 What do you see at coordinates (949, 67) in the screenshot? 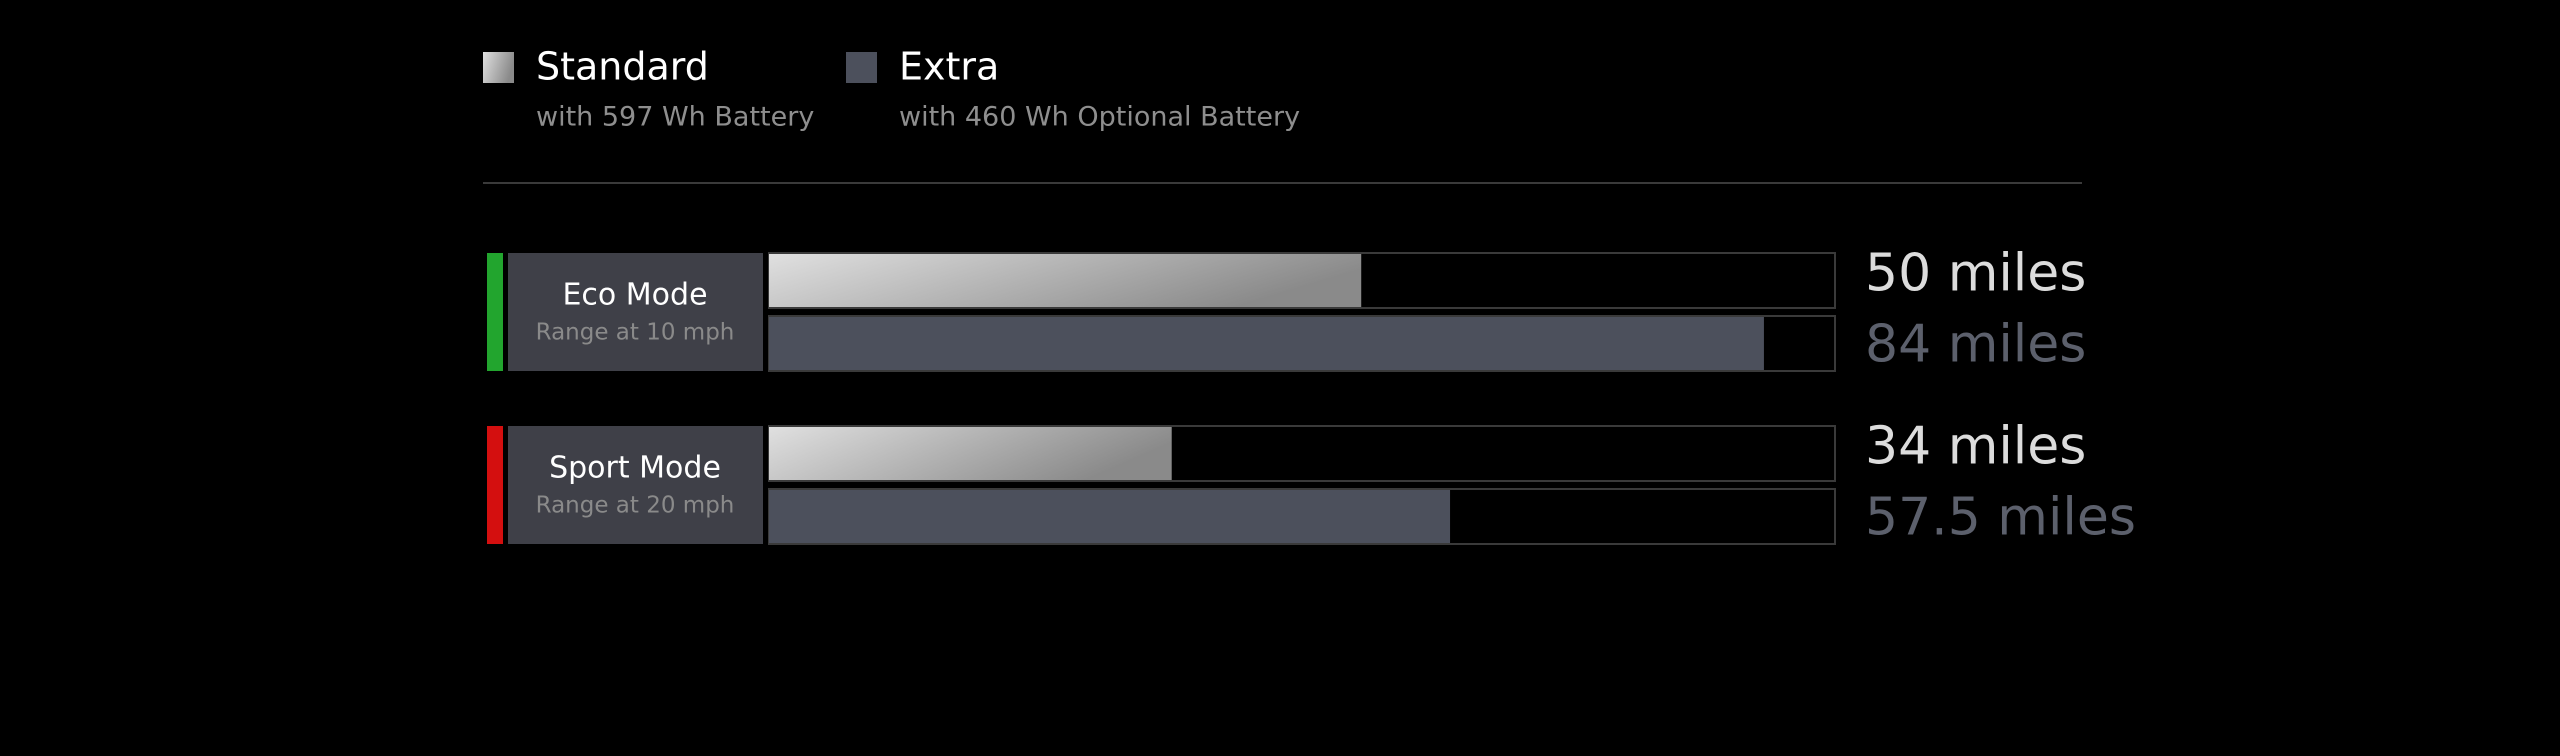
I see `legend-label: Extra` at bounding box center [949, 67].